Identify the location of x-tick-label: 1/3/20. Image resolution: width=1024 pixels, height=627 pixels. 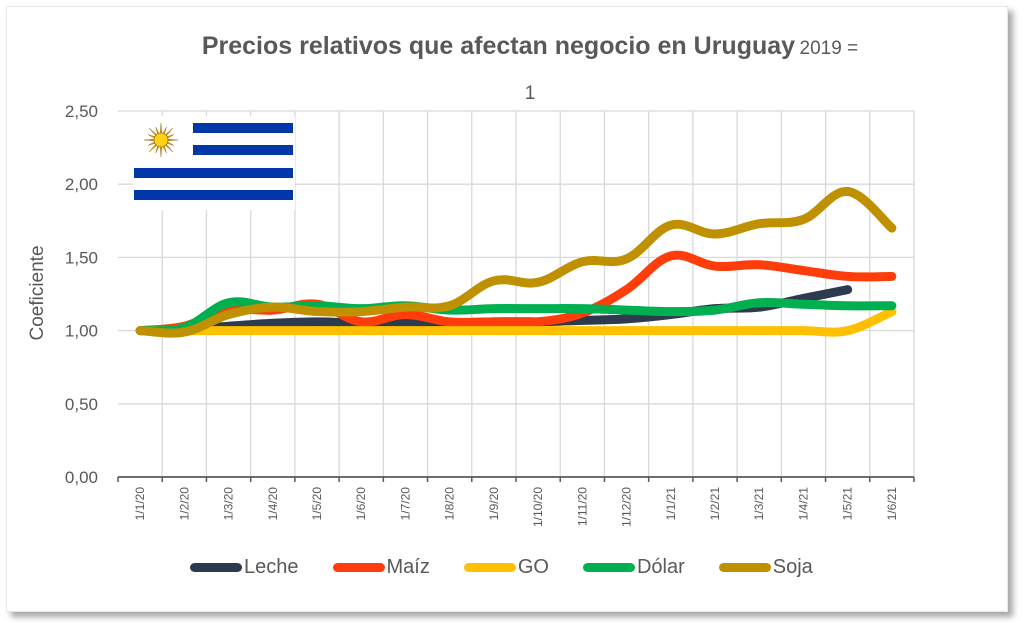
(229, 504).